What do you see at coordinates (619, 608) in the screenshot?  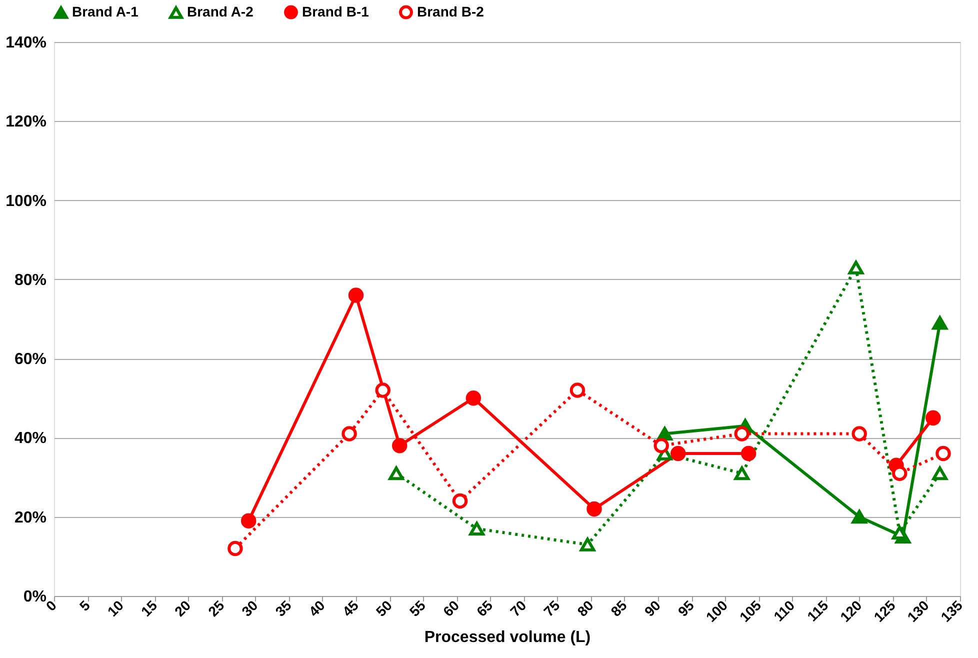 I see `x-tick-label: 85` at bounding box center [619, 608].